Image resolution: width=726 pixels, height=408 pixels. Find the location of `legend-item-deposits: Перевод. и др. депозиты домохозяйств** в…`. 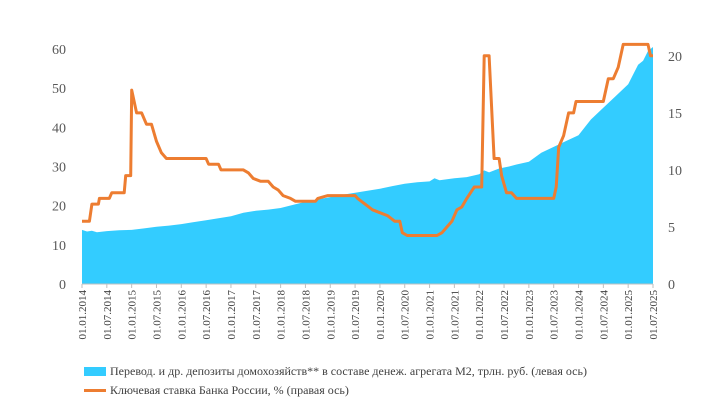

legend-item-deposits: Перевод. и др. депозиты домохозяйств** в… is located at coordinates (335, 371).